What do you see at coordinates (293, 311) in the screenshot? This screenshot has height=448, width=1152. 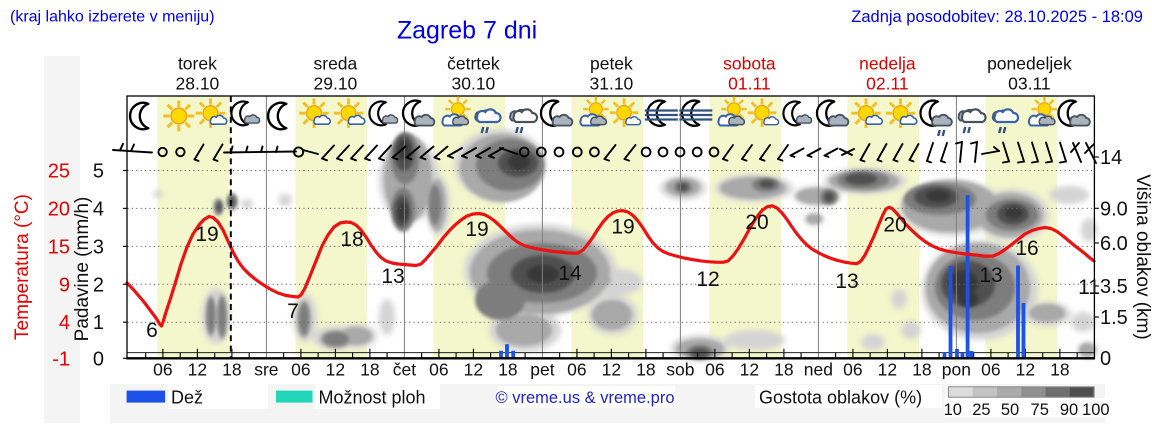 I see `svg-text: 7` at bounding box center [293, 311].